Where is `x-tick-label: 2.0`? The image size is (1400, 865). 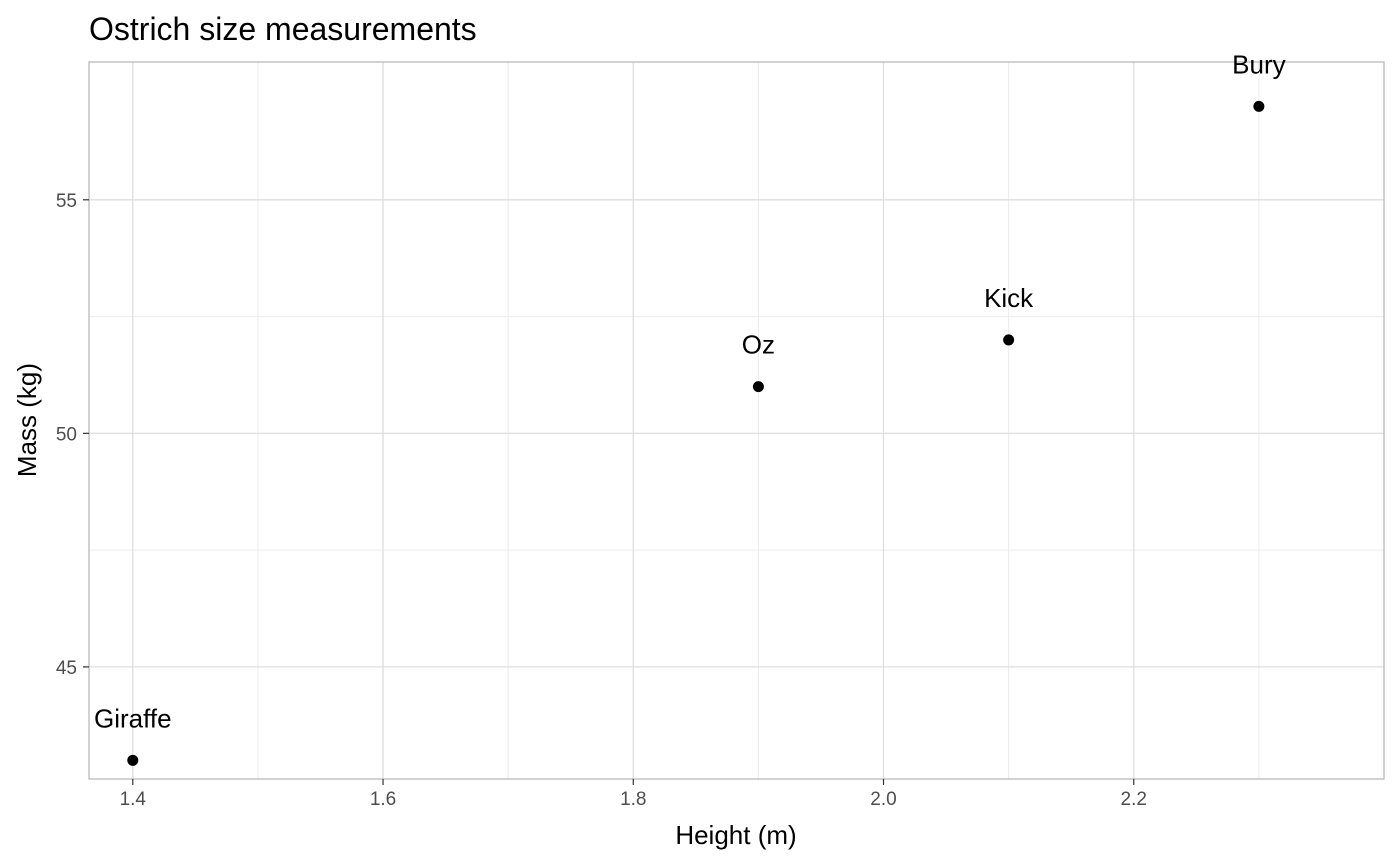 x-tick-label: 2.0 is located at coordinates (883, 799).